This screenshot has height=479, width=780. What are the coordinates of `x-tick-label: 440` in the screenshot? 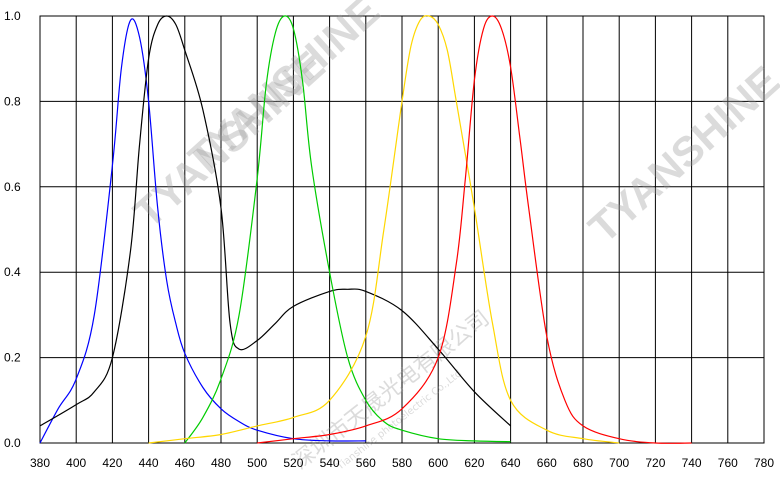 It's located at (149, 463).